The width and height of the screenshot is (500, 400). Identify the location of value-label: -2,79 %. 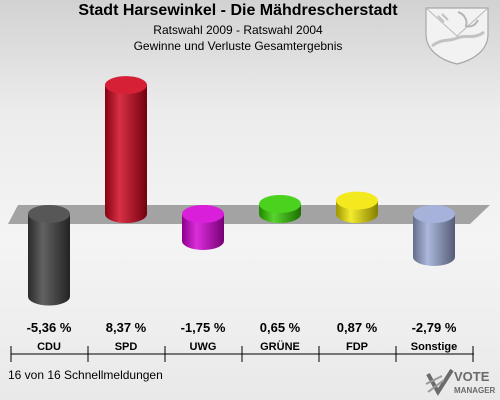
(434, 327).